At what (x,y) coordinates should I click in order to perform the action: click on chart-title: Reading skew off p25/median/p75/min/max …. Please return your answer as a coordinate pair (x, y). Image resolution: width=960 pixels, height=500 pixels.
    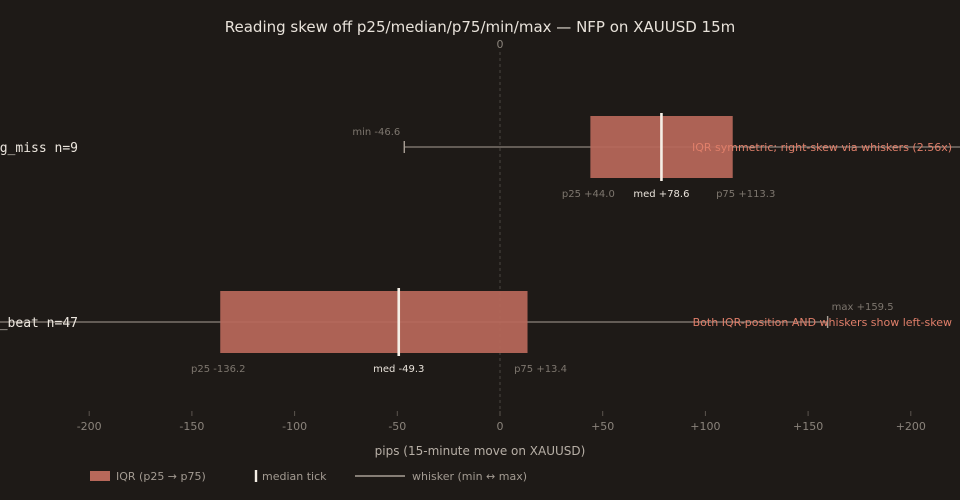
    Looking at the image, I should click on (480, 27).